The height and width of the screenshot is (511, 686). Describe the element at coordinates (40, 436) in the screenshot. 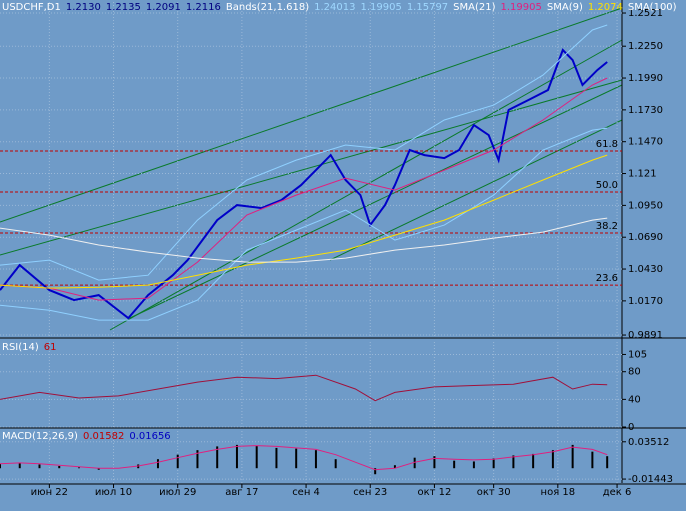

I see `legend-text: MACD(12,26,9)` at that location.